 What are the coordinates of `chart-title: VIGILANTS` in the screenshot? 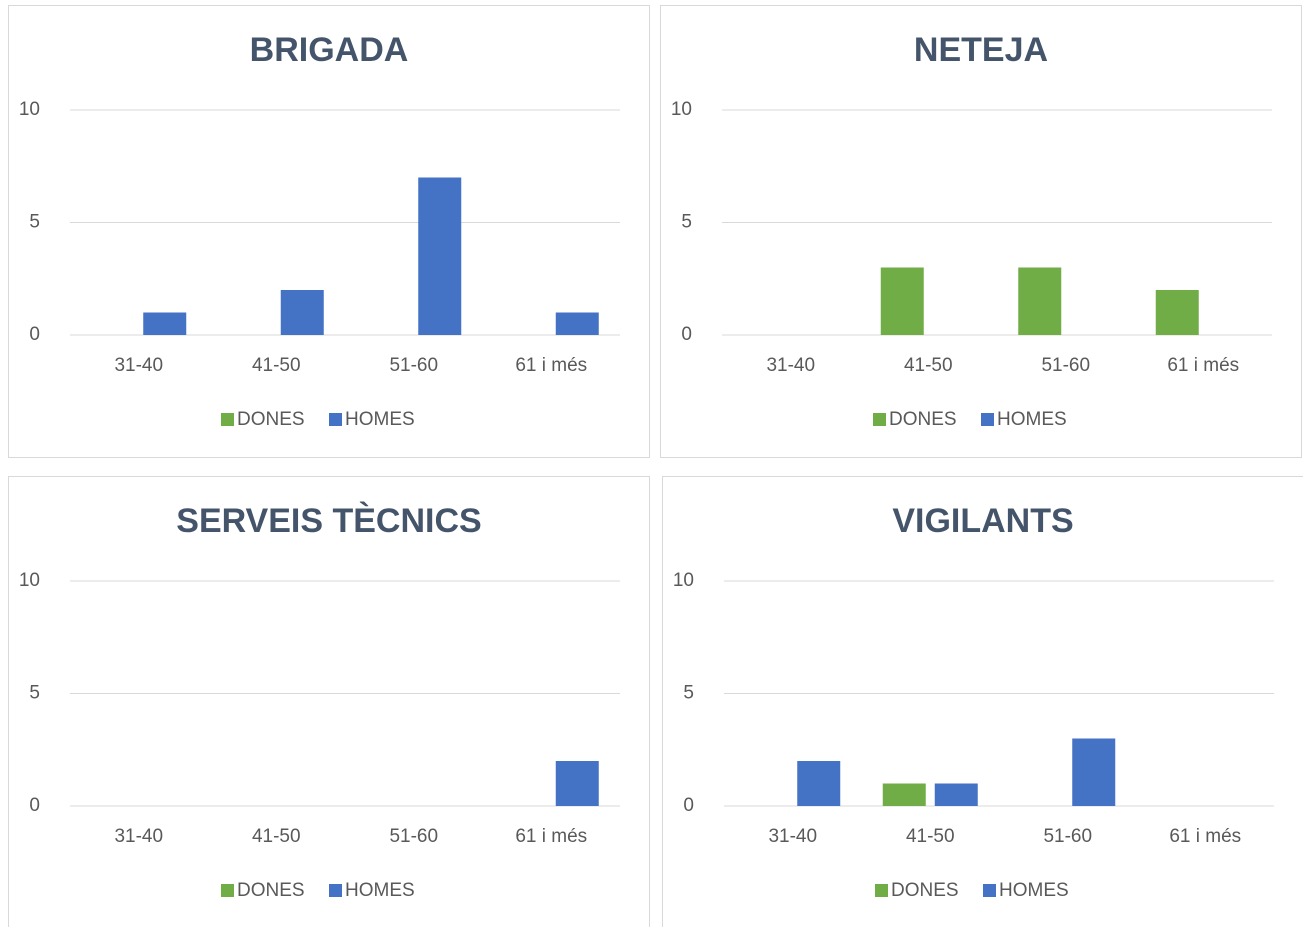 It's located at (982, 521).